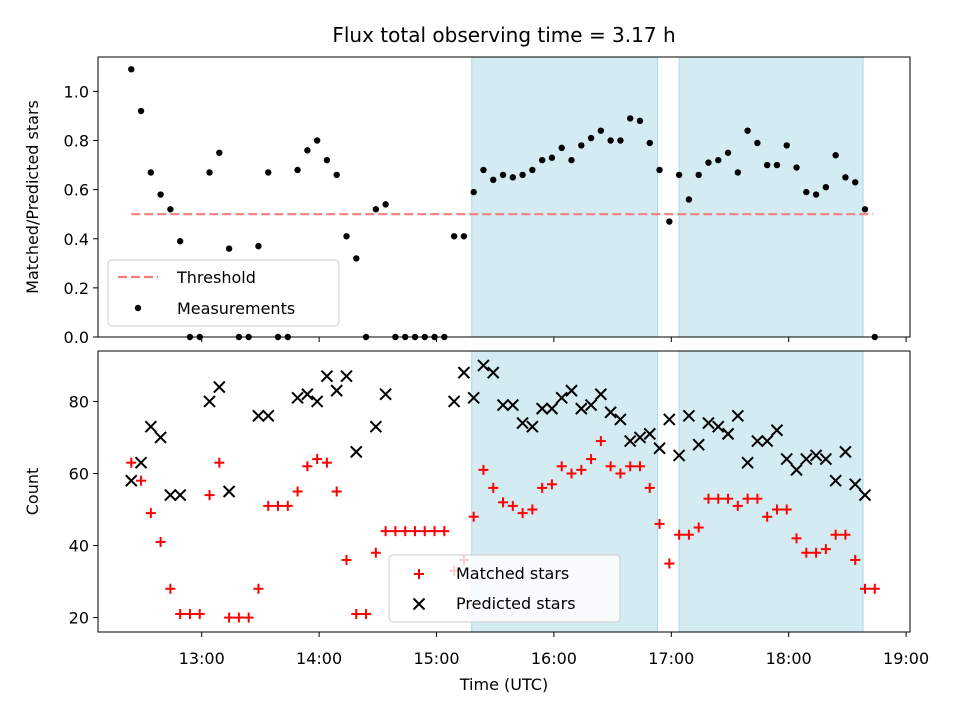 The image size is (960, 724). Describe the element at coordinates (216, 277) in the screenshot. I see `threshold-legend-label: Threshold` at that location.